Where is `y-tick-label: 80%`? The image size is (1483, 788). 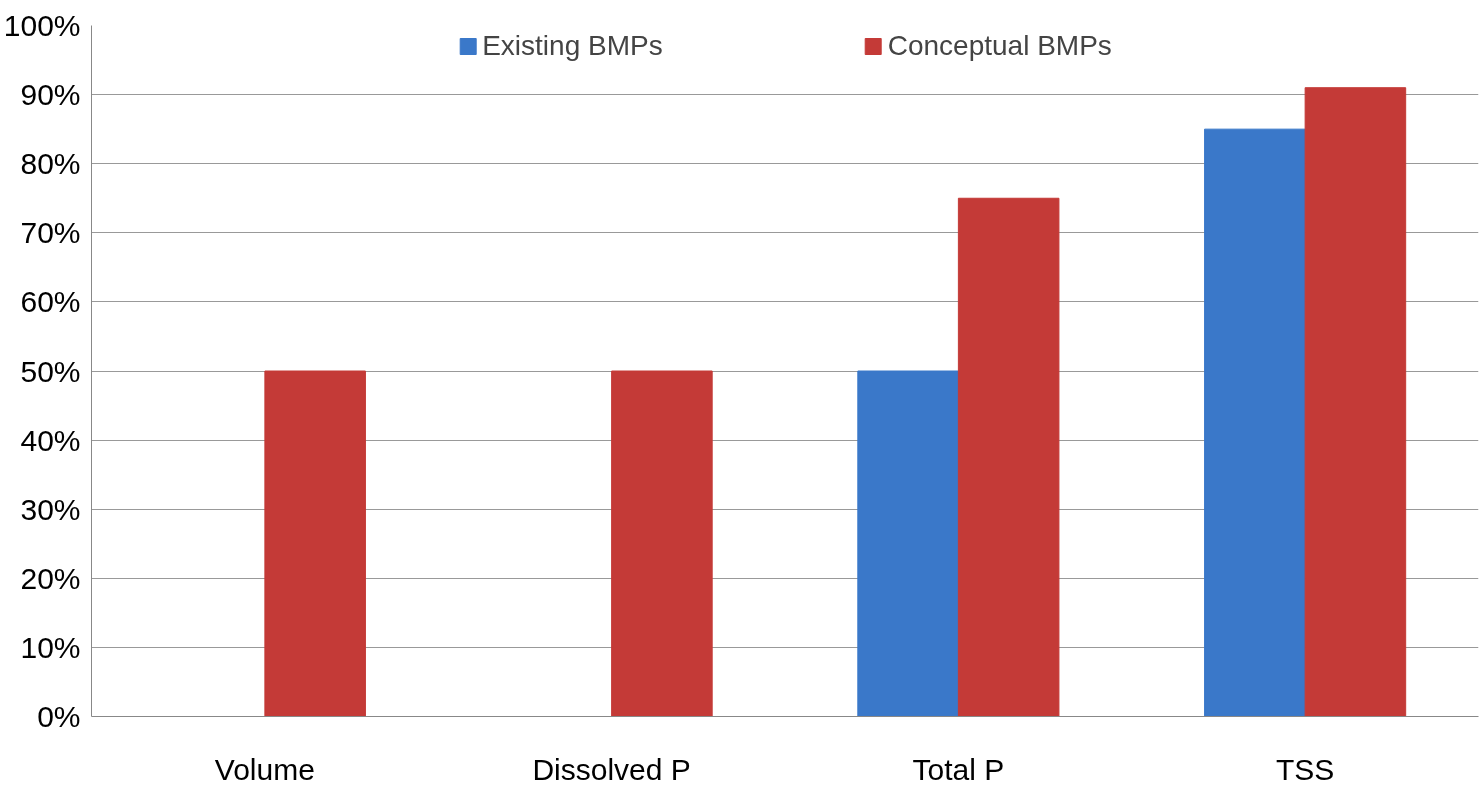
y-tick-label: 80% is located at coordinates (50, 164).